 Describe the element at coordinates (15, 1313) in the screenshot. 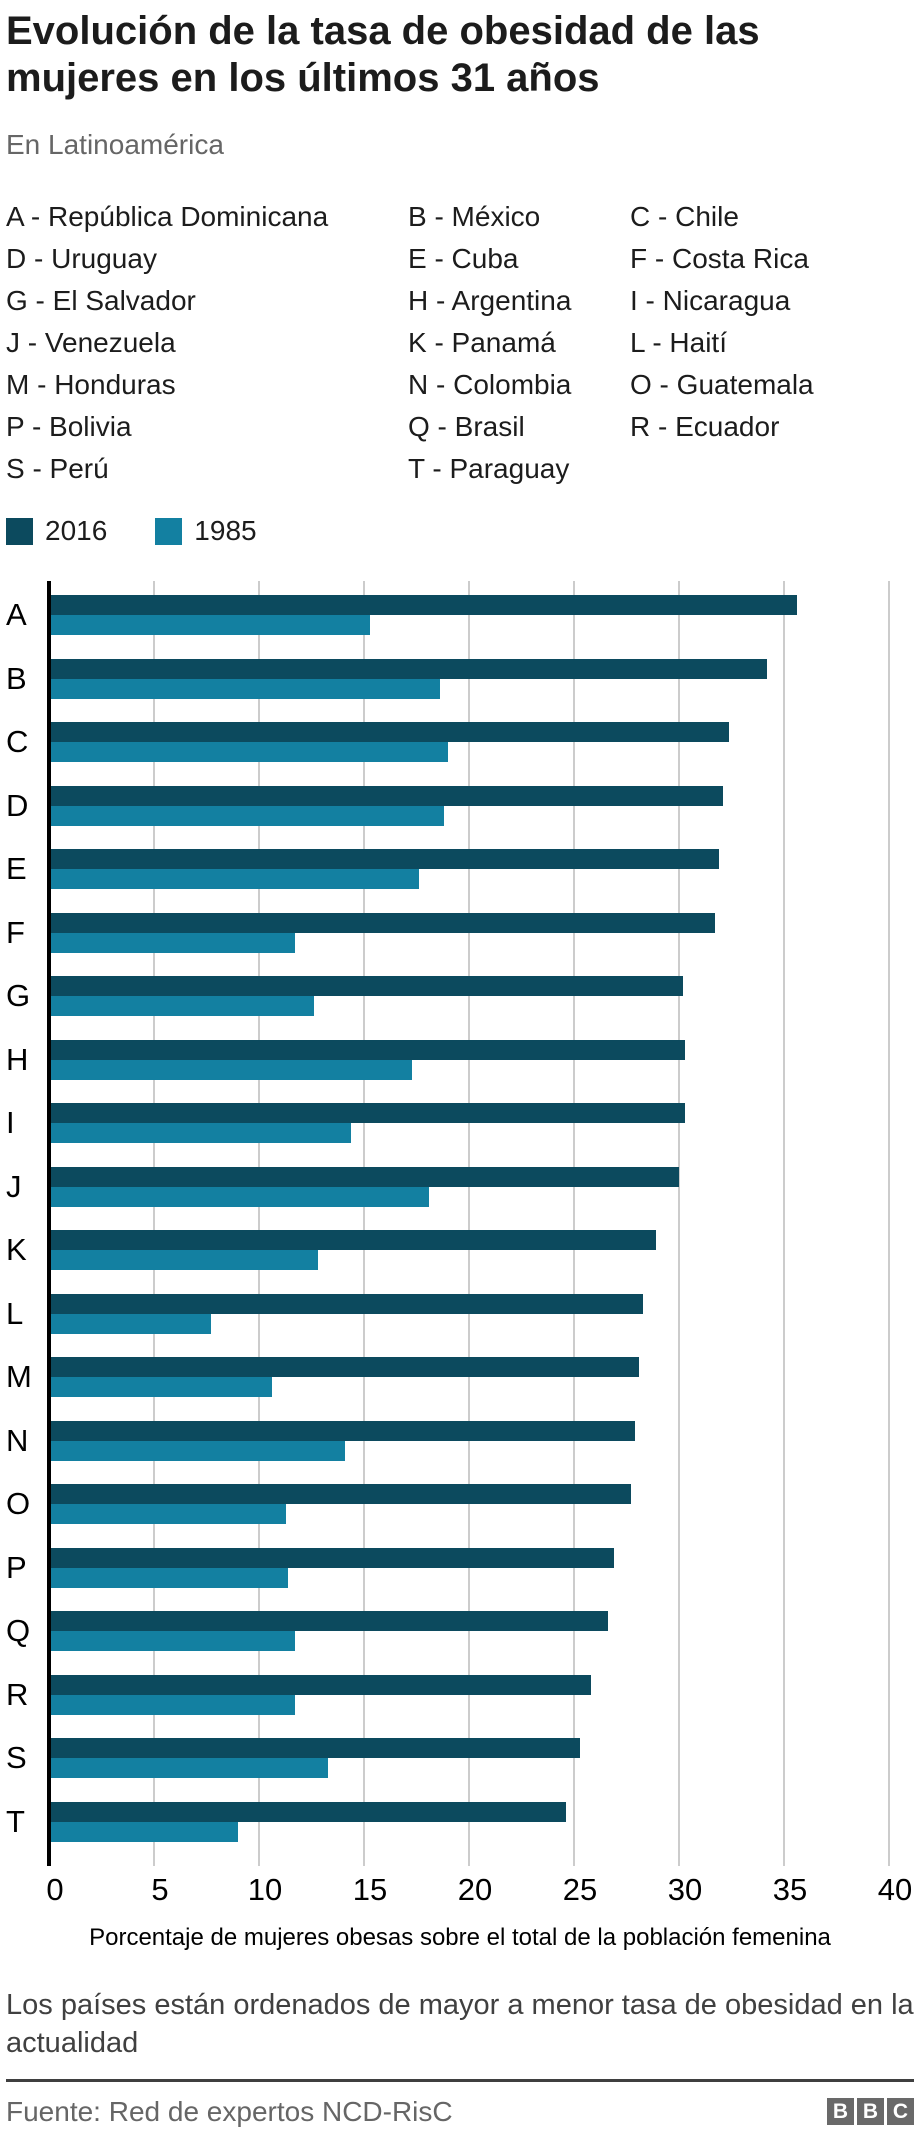

I see `category-label-L: L` at that location.